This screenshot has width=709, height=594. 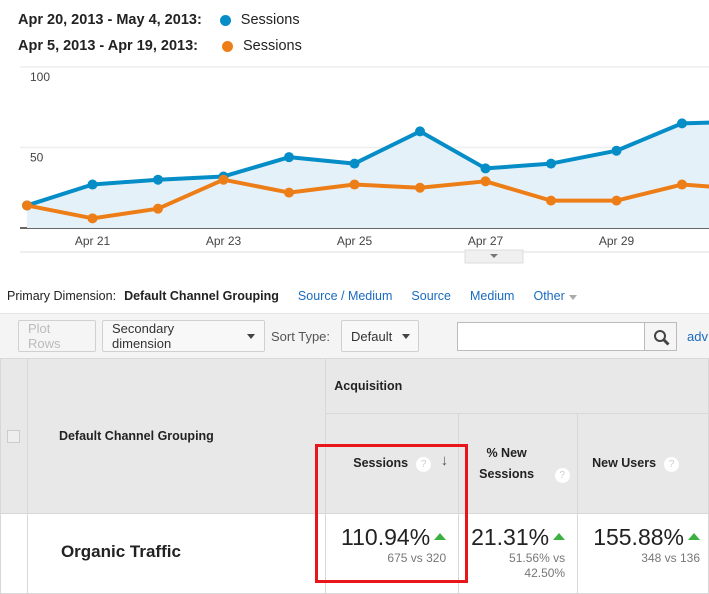 What do you see at coordinates (549, 296) in the screenshot?
I see `other-label: Other` at bounding box center [549, 296].